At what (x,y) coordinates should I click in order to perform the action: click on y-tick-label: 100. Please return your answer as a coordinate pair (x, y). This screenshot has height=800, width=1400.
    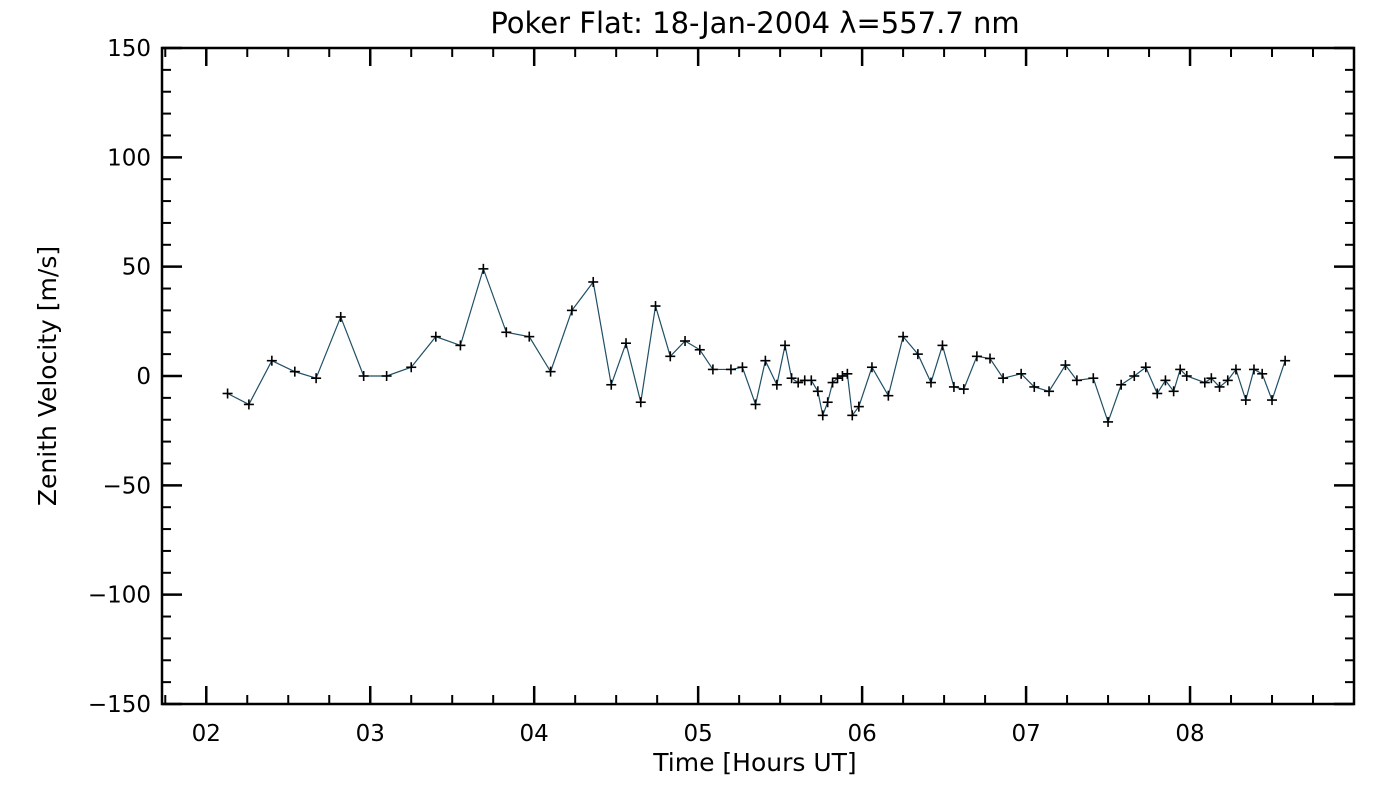
    Looking at the image, I should click on (129, 158).